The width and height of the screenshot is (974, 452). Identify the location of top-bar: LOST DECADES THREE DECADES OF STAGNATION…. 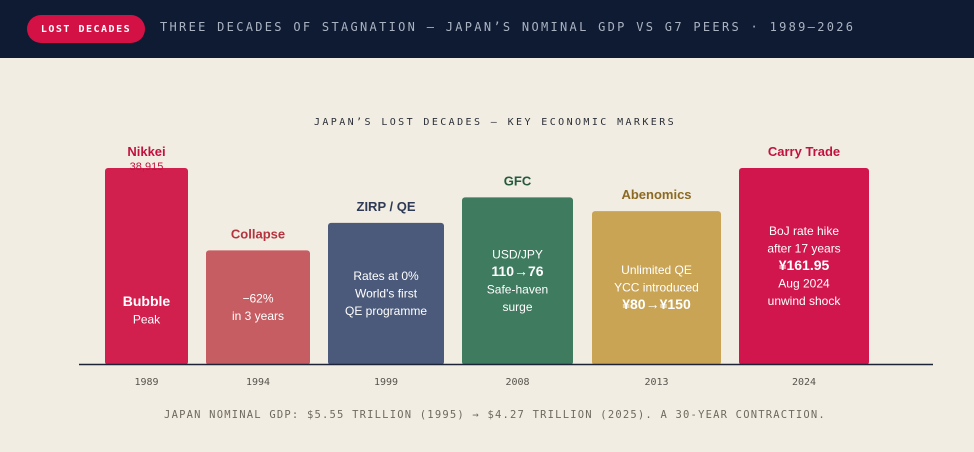
(487, 29).